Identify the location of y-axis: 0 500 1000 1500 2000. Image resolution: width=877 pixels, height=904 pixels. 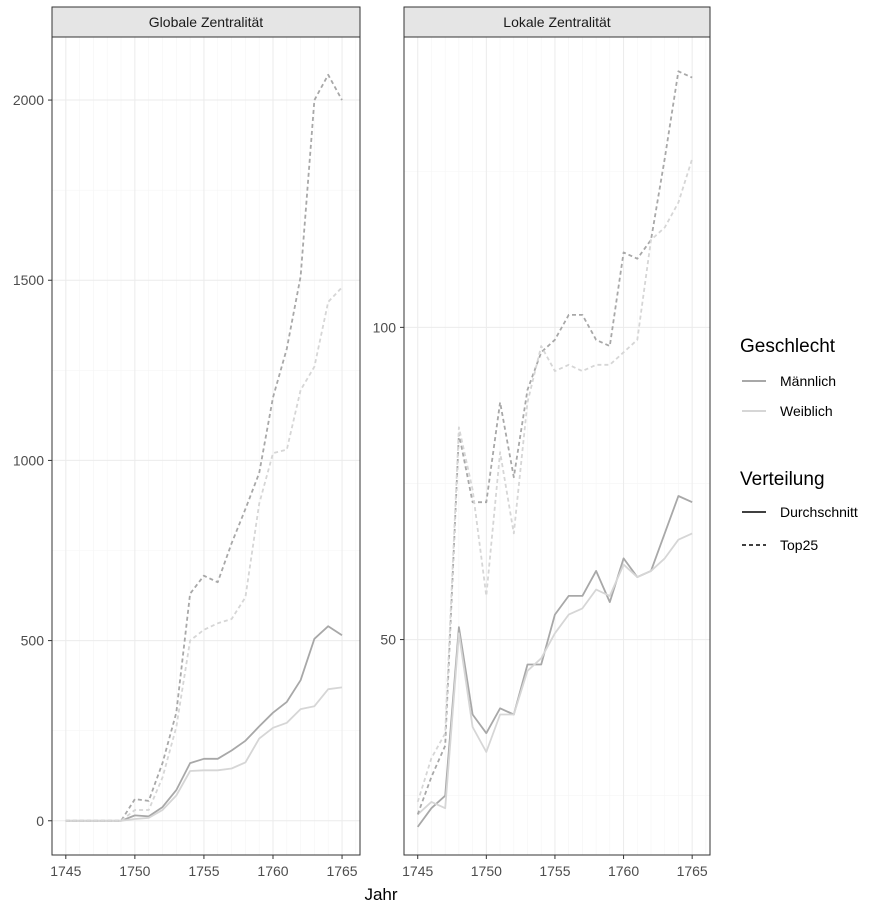
(32, 460).